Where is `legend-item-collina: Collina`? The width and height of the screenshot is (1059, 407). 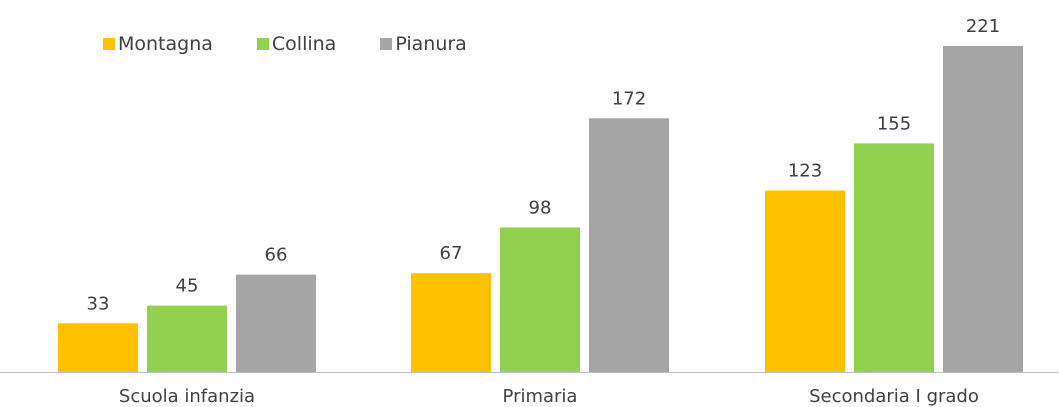 legend-item-collina: Collina is located at coordinates (296, 44).